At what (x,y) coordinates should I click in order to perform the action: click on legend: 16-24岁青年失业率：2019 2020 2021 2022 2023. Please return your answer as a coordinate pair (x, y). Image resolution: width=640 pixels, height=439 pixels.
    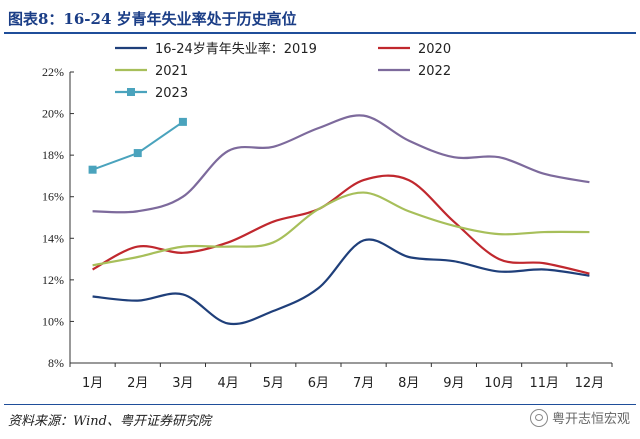
    Looking at the image, I should click on (283, 71).